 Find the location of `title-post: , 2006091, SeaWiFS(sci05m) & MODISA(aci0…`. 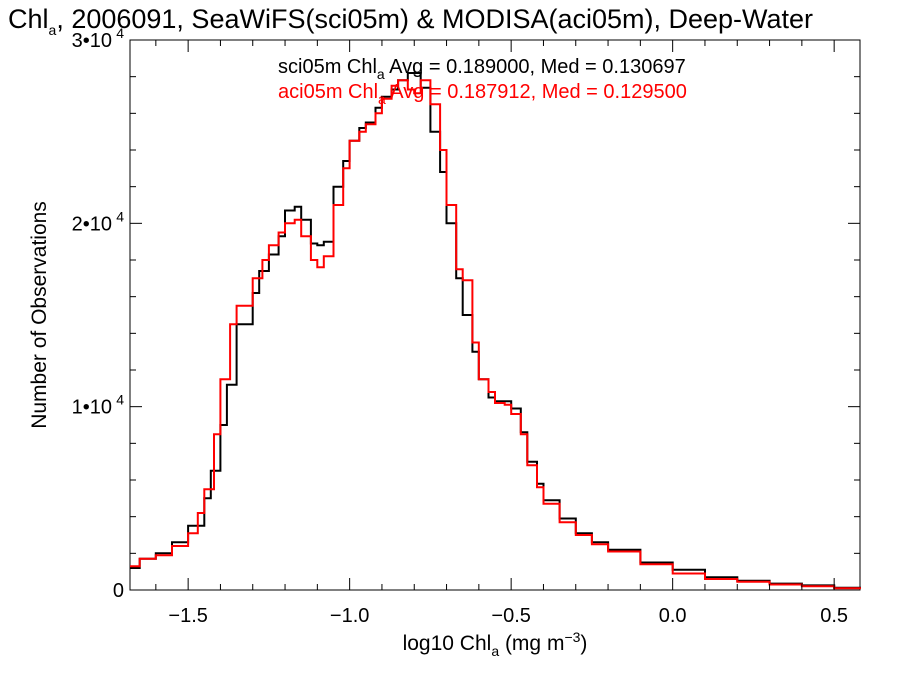

title-post: , 2006091, SeaWiFS(sci05m) & MODISA(aci0… is located at coordinates (434, 19).